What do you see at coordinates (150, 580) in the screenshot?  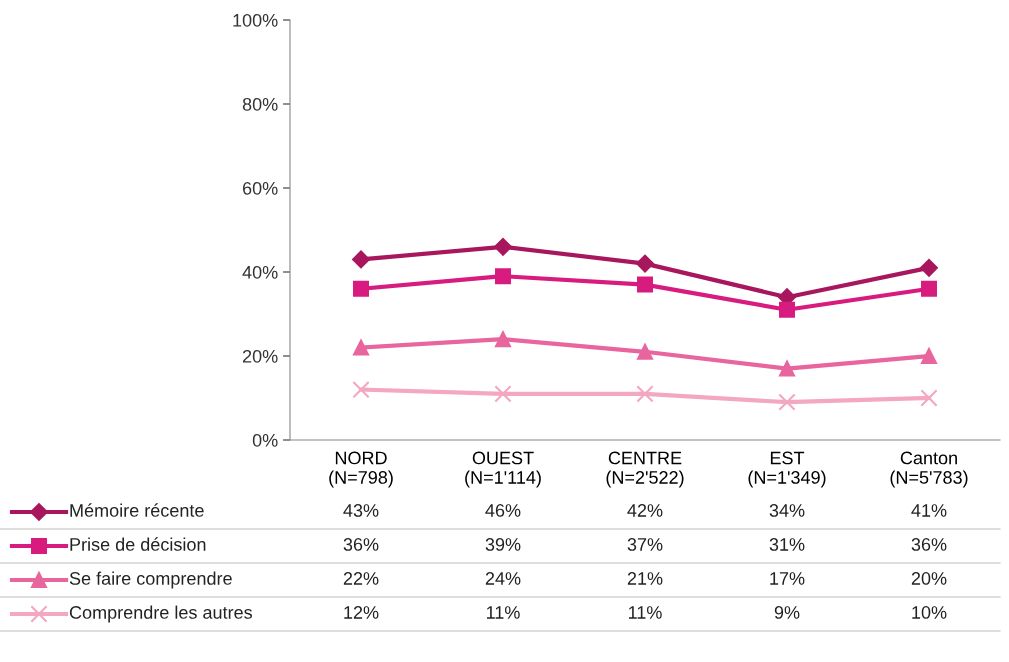 I see `legend-label: Se faire comprendre` at bounding box center [150, 580].